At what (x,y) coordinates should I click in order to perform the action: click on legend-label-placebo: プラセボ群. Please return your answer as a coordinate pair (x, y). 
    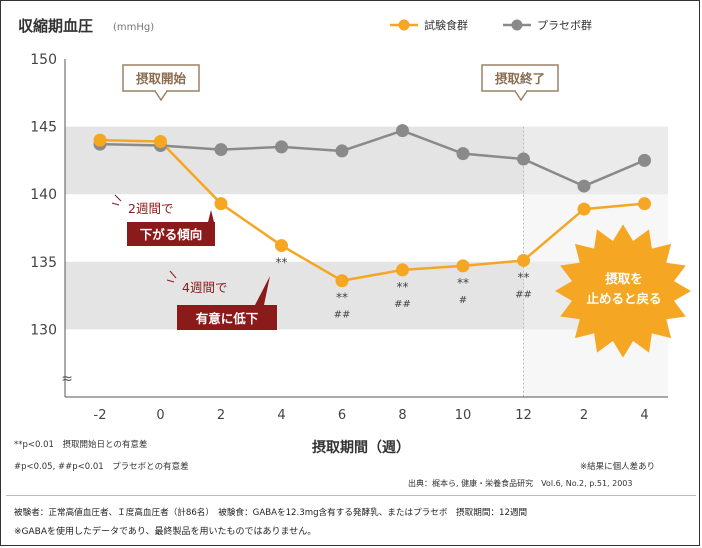
    Looking at the image, I should click on (564, 25).